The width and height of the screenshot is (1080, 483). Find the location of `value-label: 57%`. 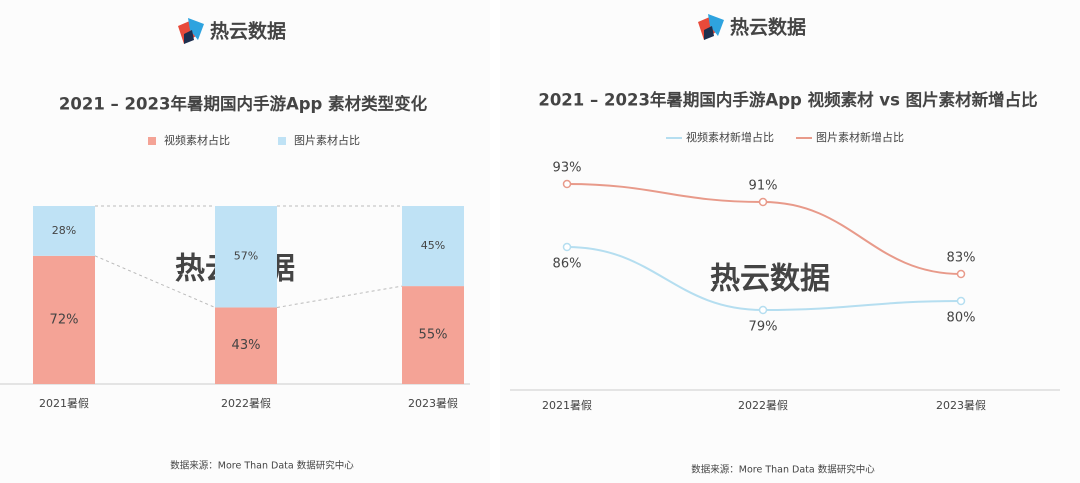

value-label: 57% is located at coordinates (246, 256).